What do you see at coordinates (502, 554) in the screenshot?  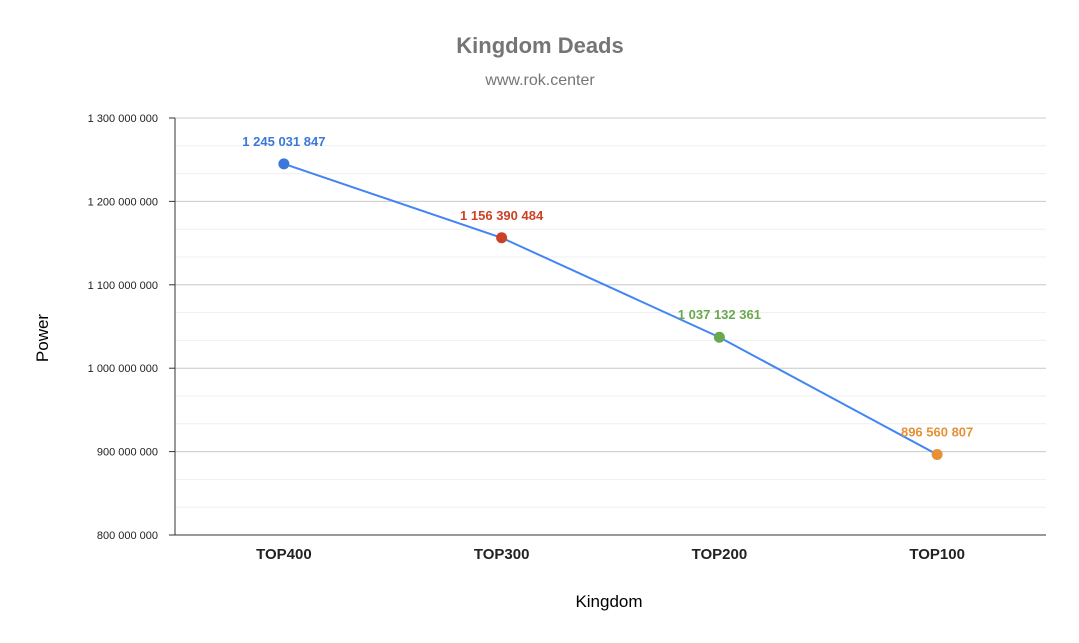 I see `x-tick-label: TOP300` at bounding box center [502, 554].